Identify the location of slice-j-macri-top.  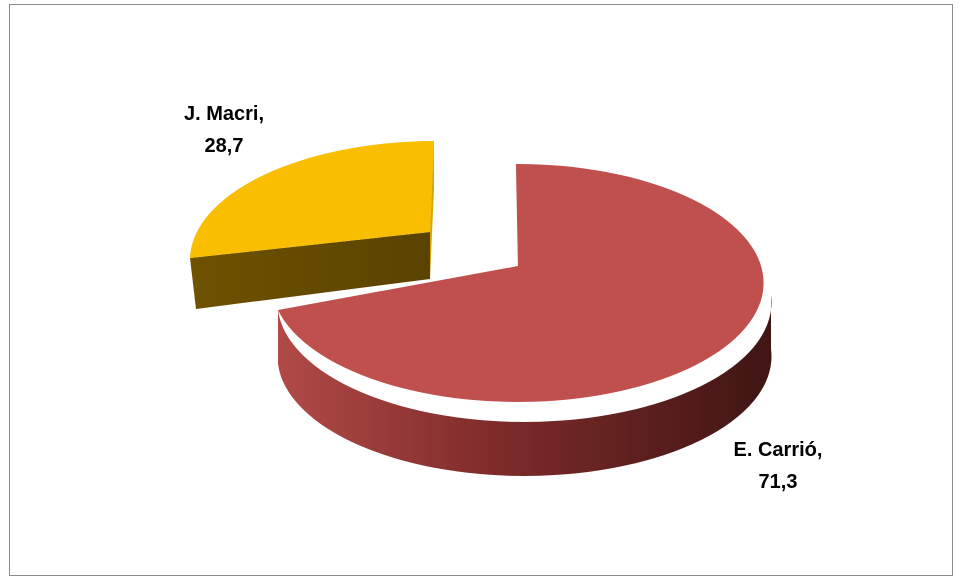
(312, 199).